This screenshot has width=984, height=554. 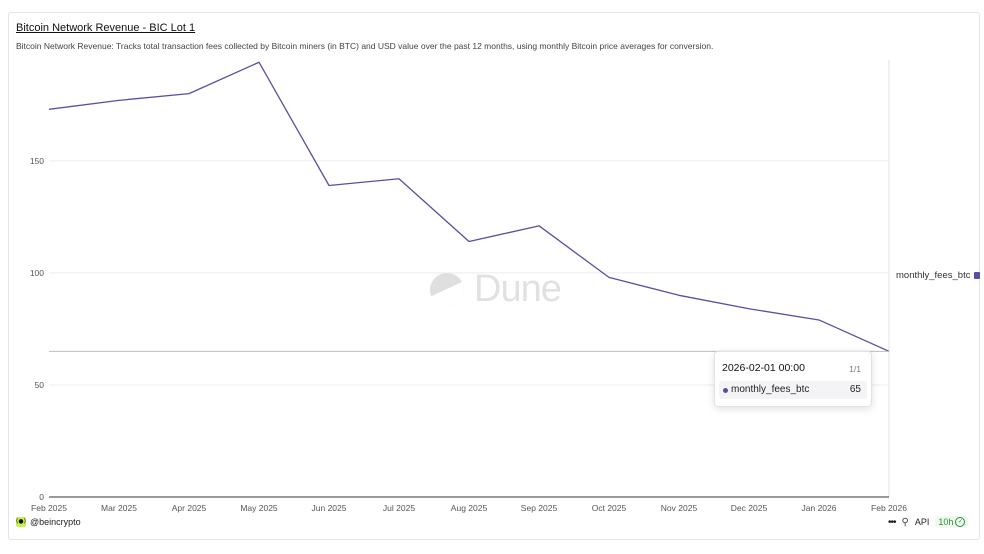 I want to click on x-tick-label: Jun 2025, so click(x=329, y=508).